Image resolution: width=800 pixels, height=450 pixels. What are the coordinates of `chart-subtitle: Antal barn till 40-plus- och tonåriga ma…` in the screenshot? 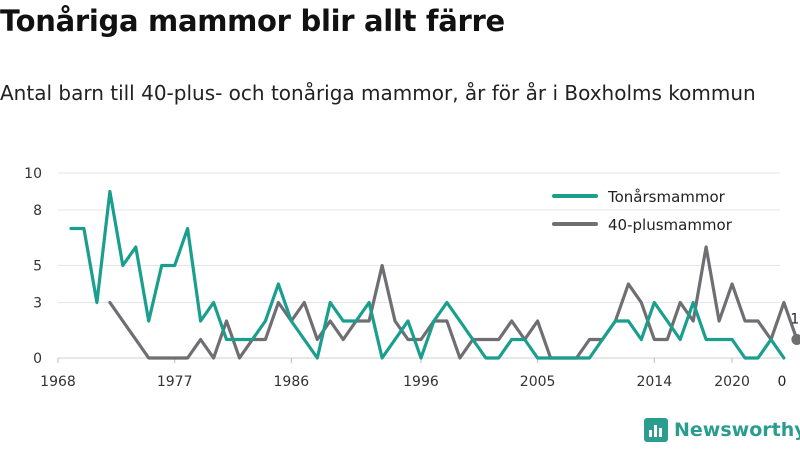 It's located at (378, 93).